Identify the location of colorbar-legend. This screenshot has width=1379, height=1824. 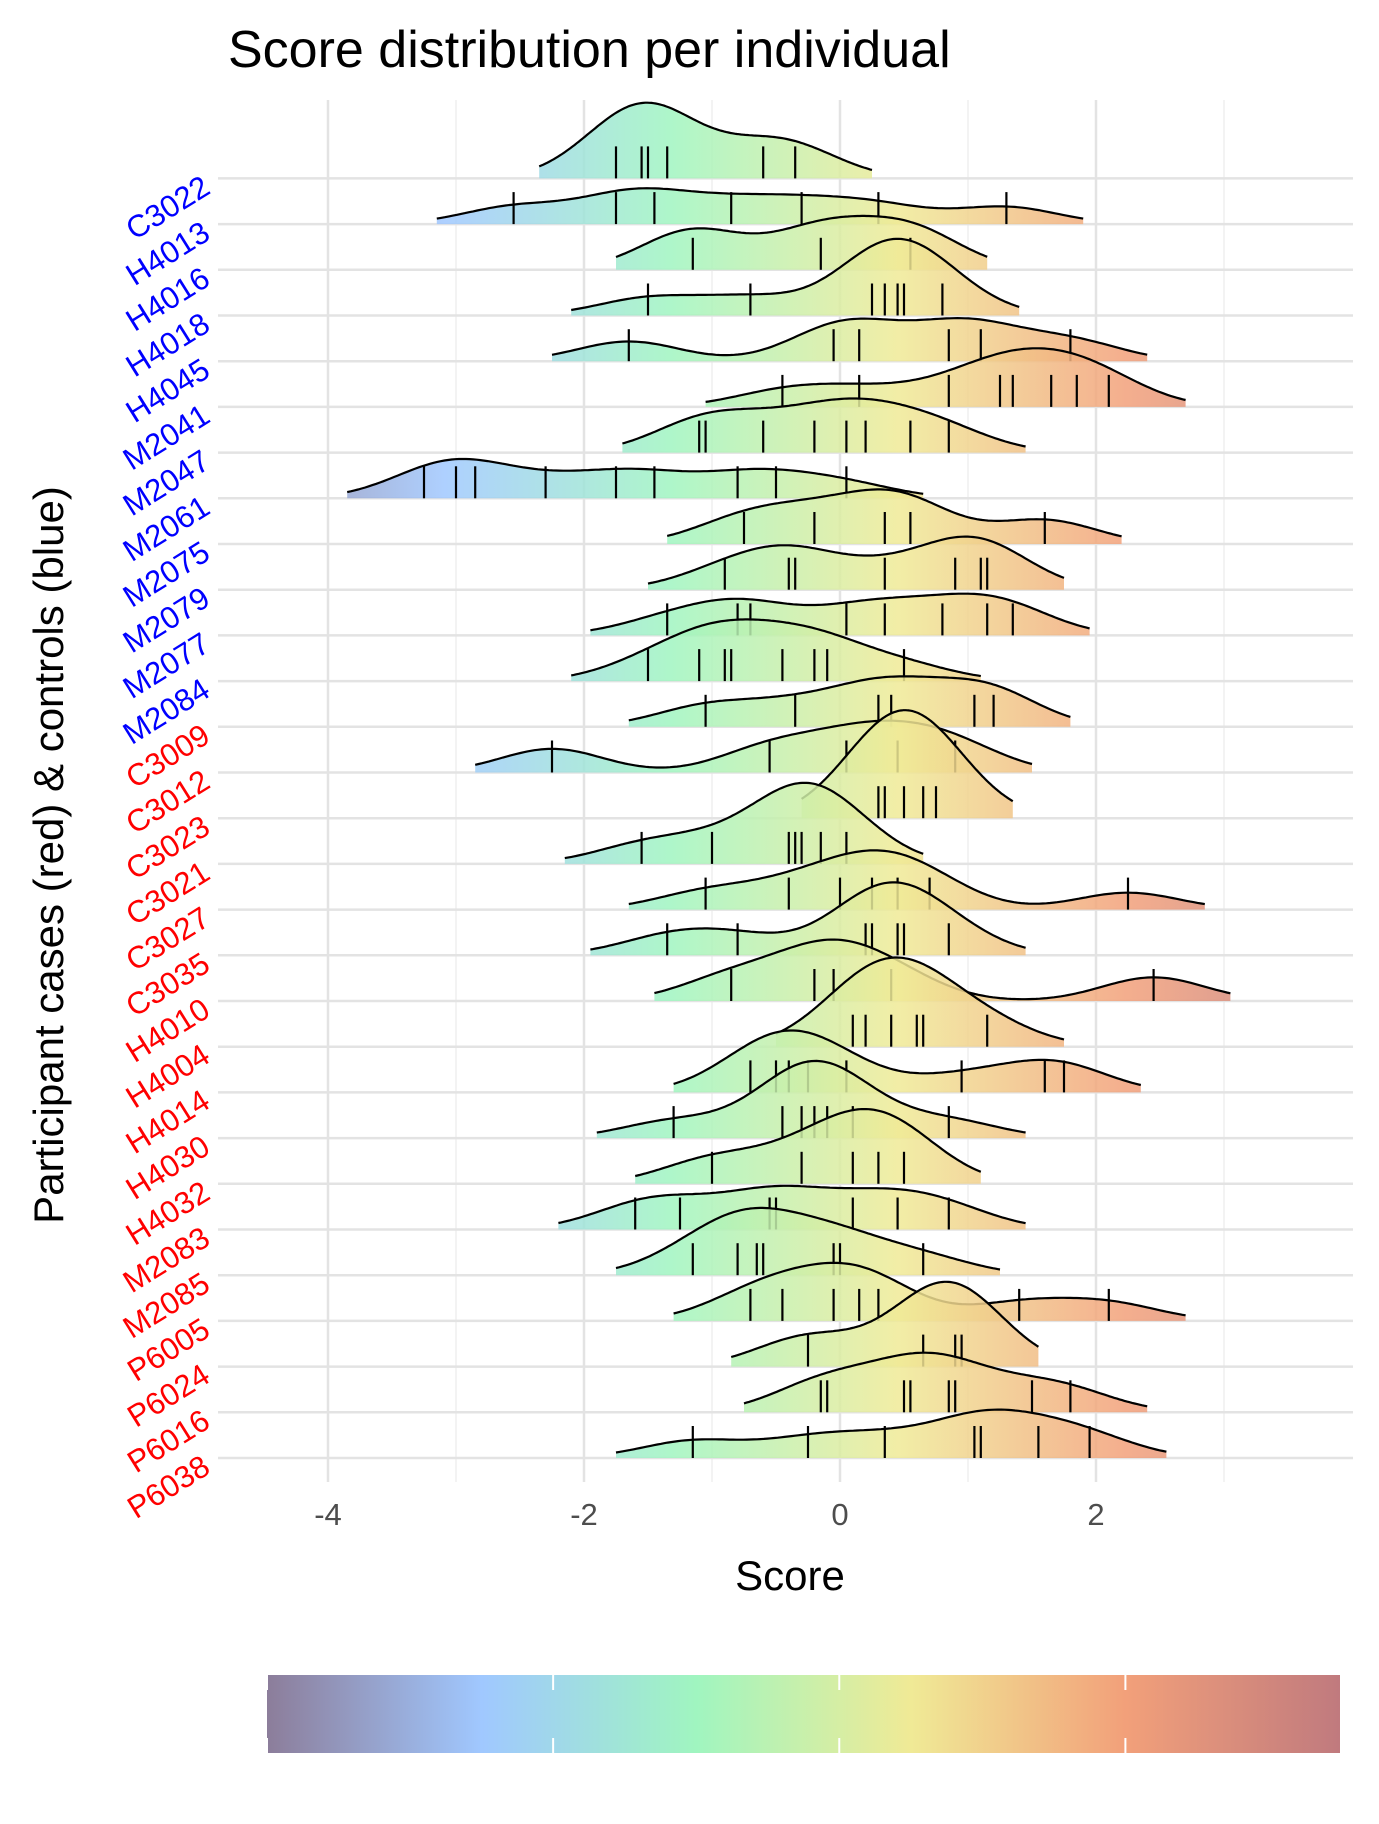
(803, 1714).